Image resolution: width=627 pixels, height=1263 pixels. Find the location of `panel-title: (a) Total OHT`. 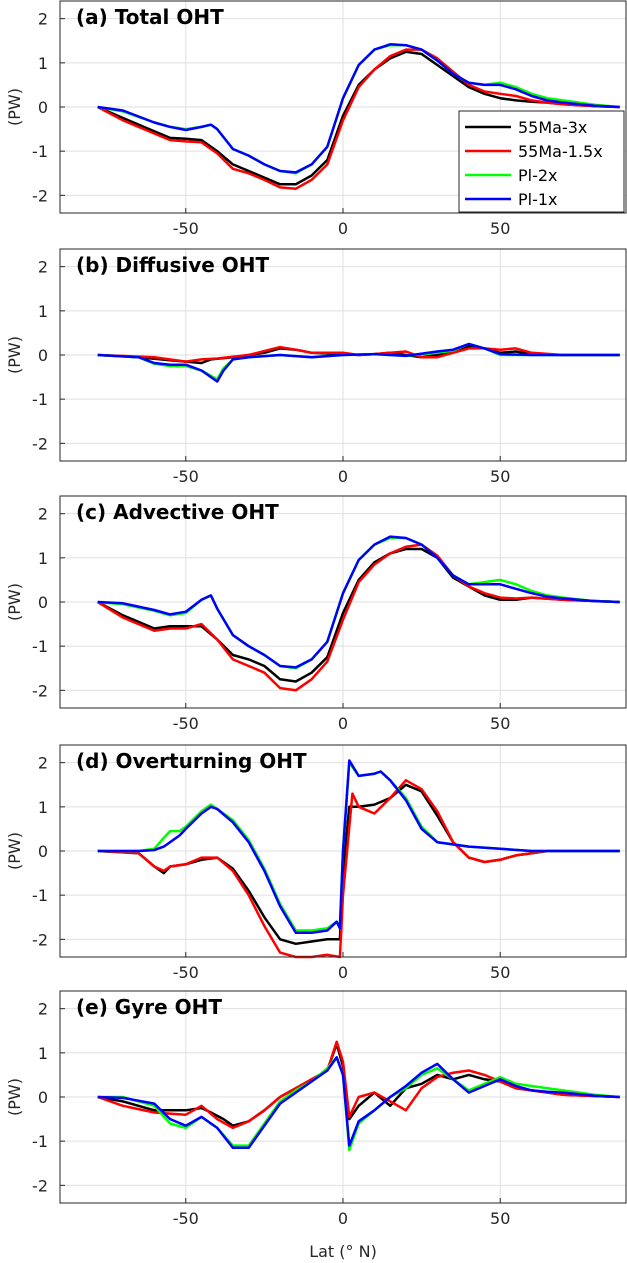

panel-title: (a) Total OHT is located at coordinates (150, 17).